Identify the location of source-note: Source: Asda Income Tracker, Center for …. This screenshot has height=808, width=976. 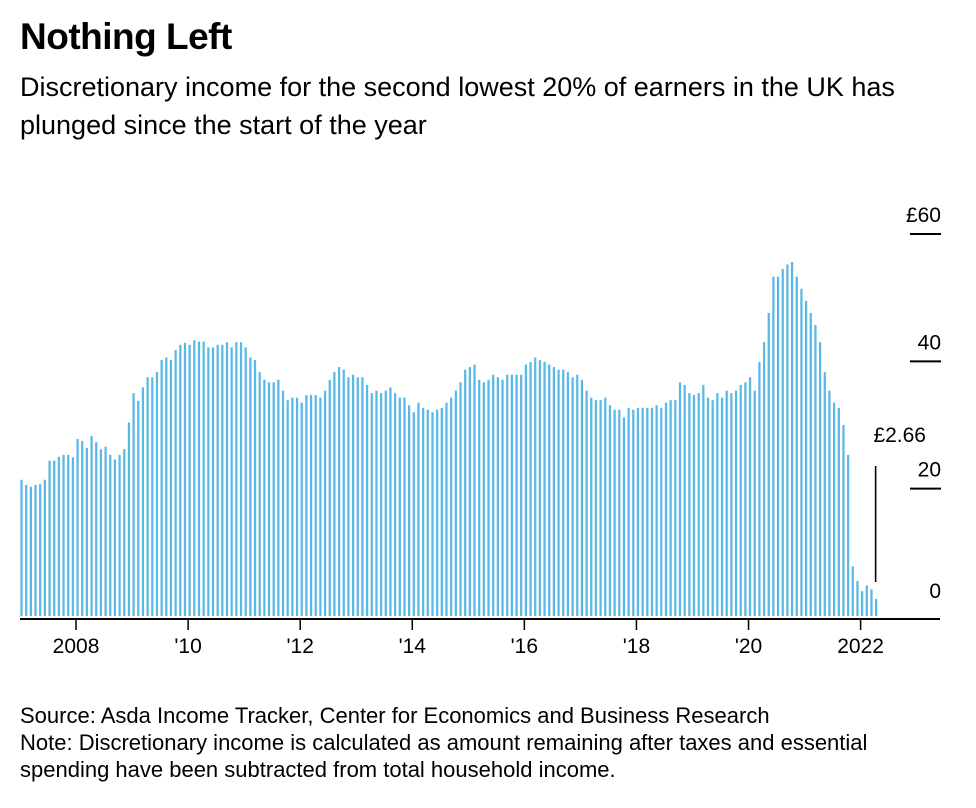
(395, 715).